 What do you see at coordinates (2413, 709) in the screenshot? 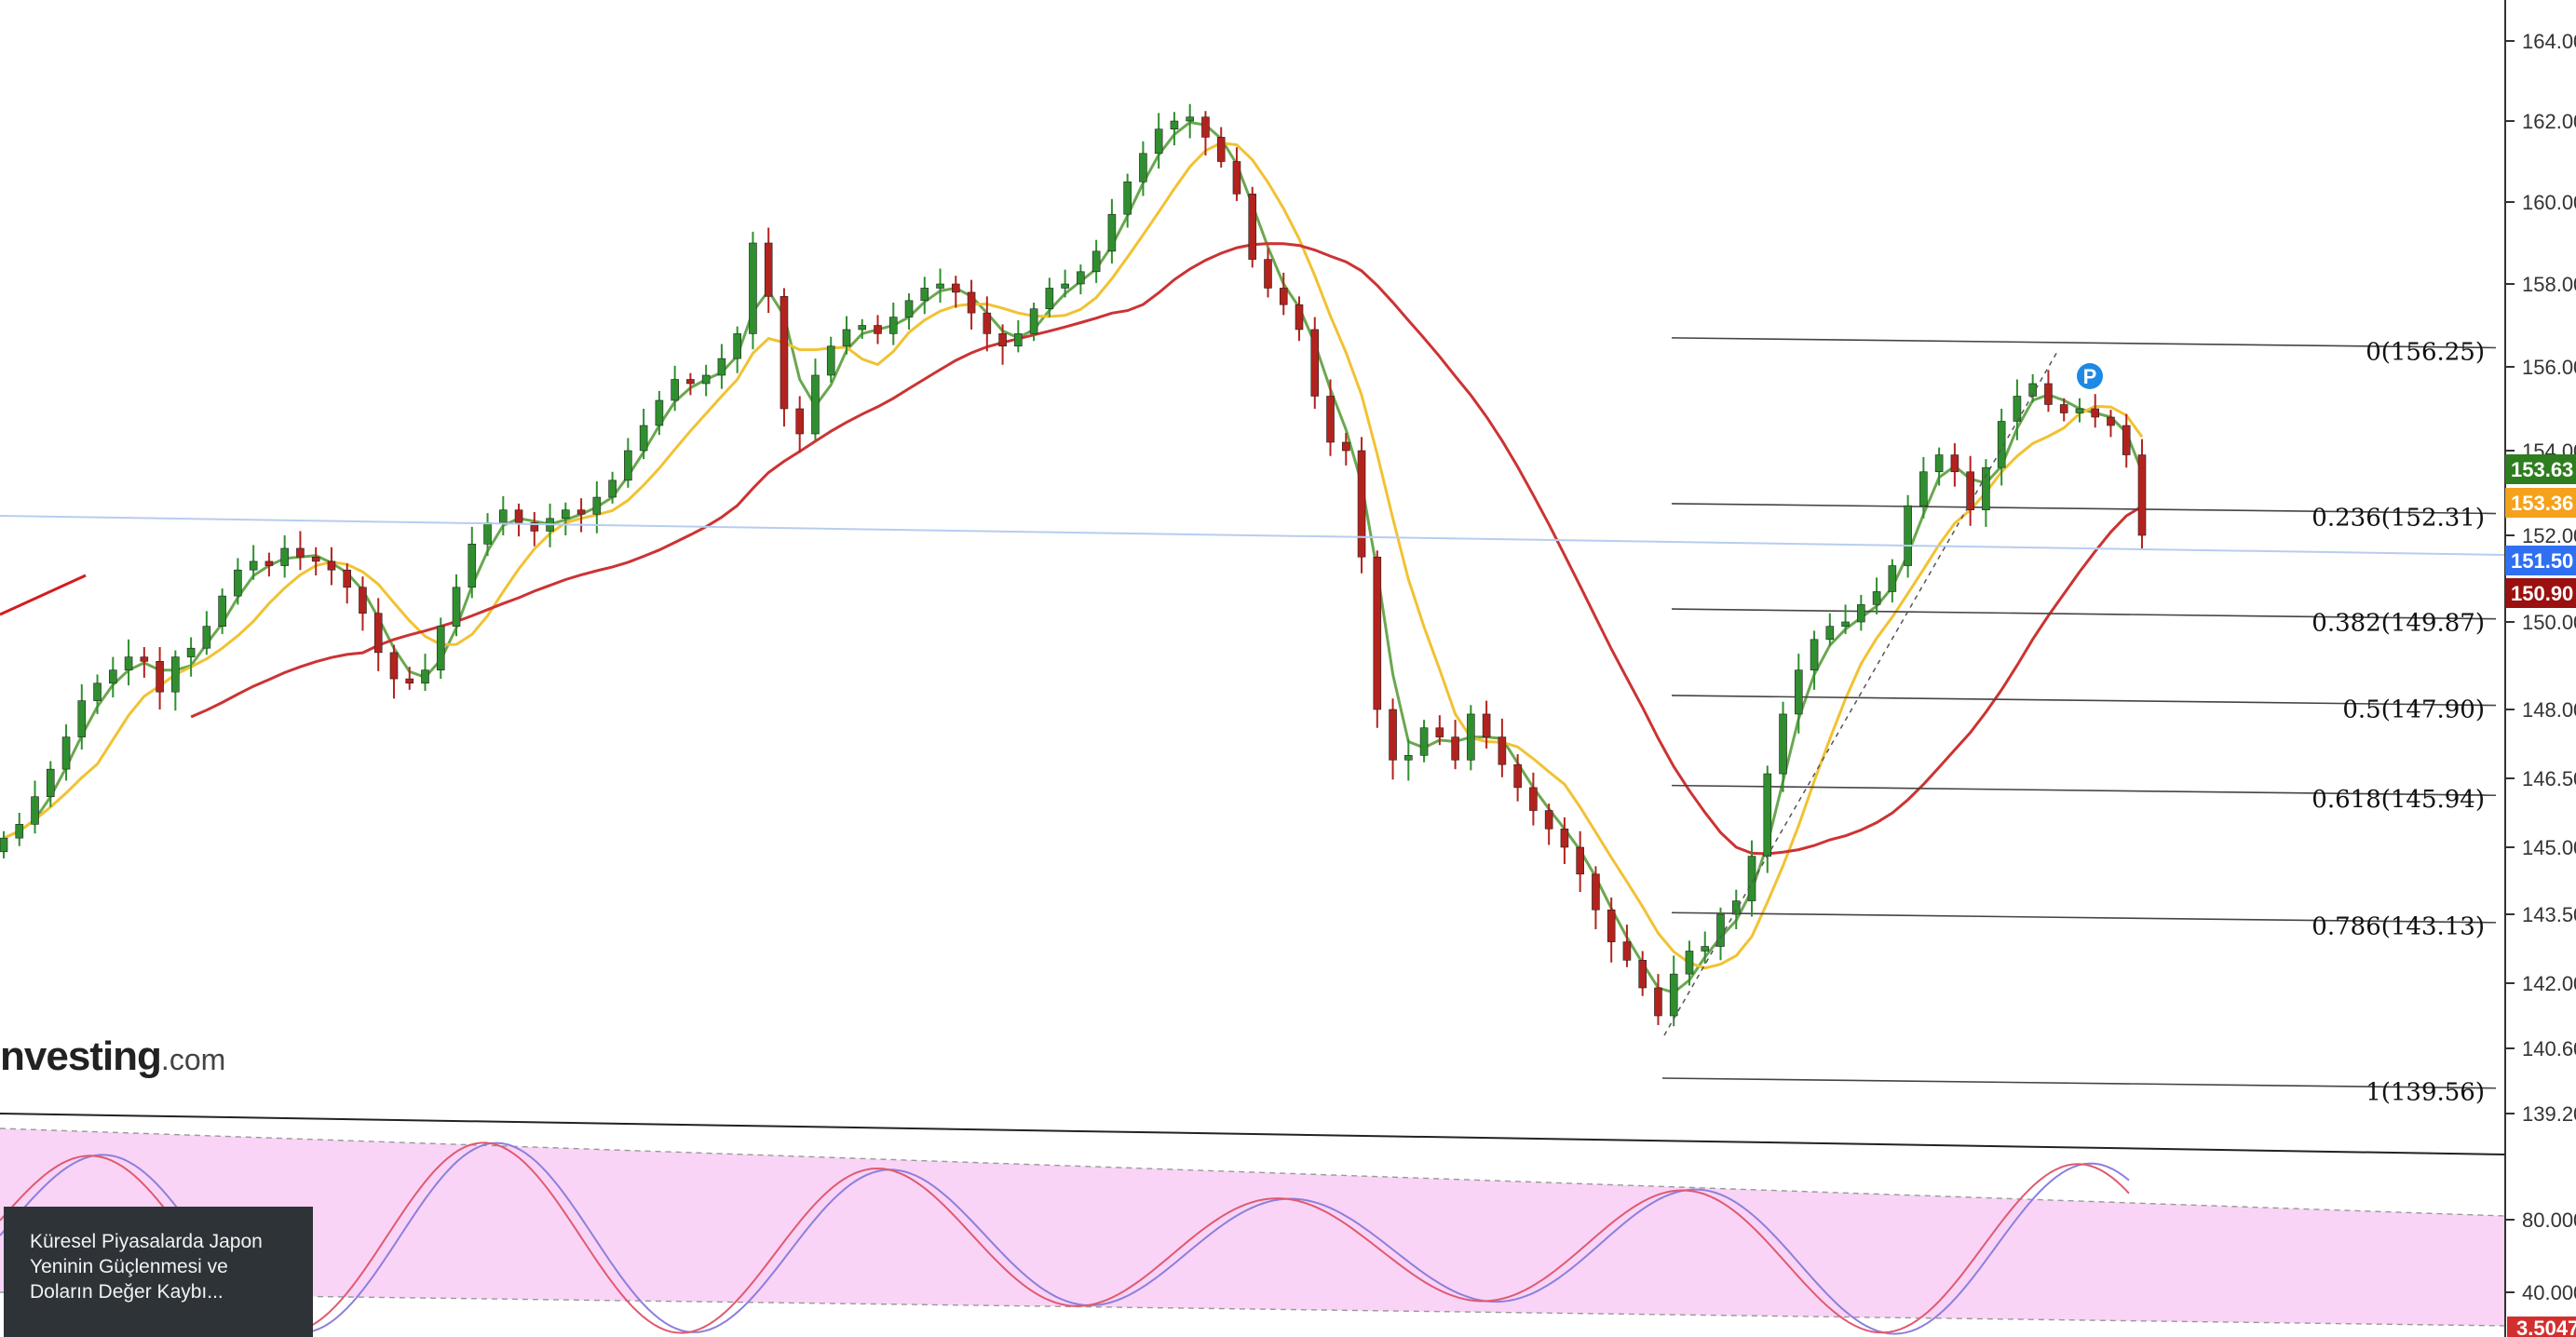
I see `fib-level-label: 0.5(147.90)` at bounding box center [2413, 709].